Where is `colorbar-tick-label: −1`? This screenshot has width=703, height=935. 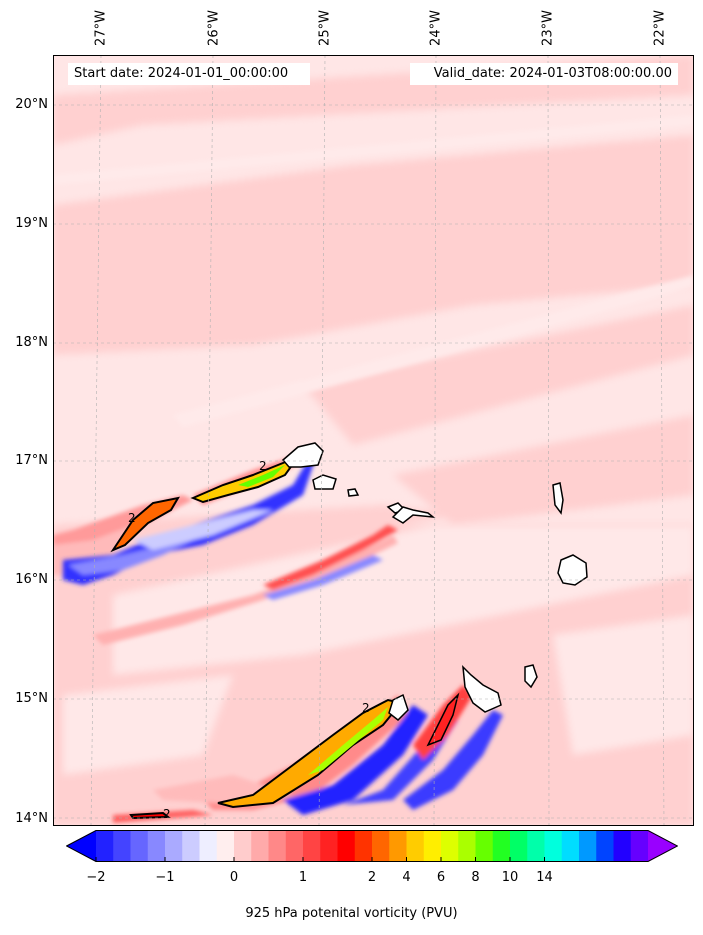 colorbar-tick-label: −1 is located at coordinates (165, 877).